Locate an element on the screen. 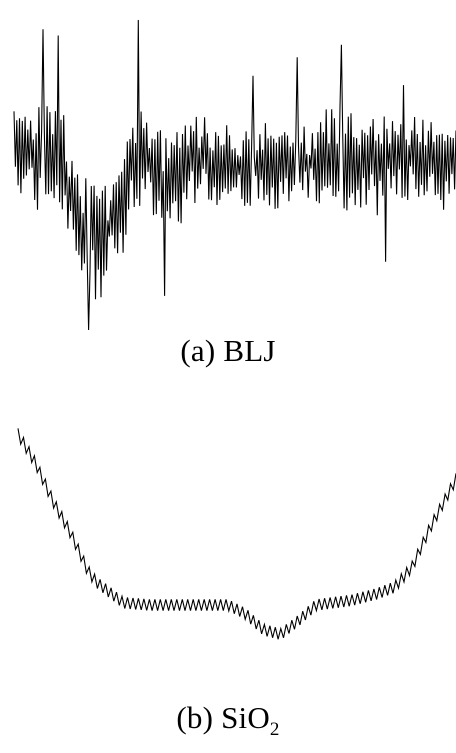 The height and width of the screenshot is (753, 456). caption-blj-prefix: (a) is located at coordinates (198, 350).